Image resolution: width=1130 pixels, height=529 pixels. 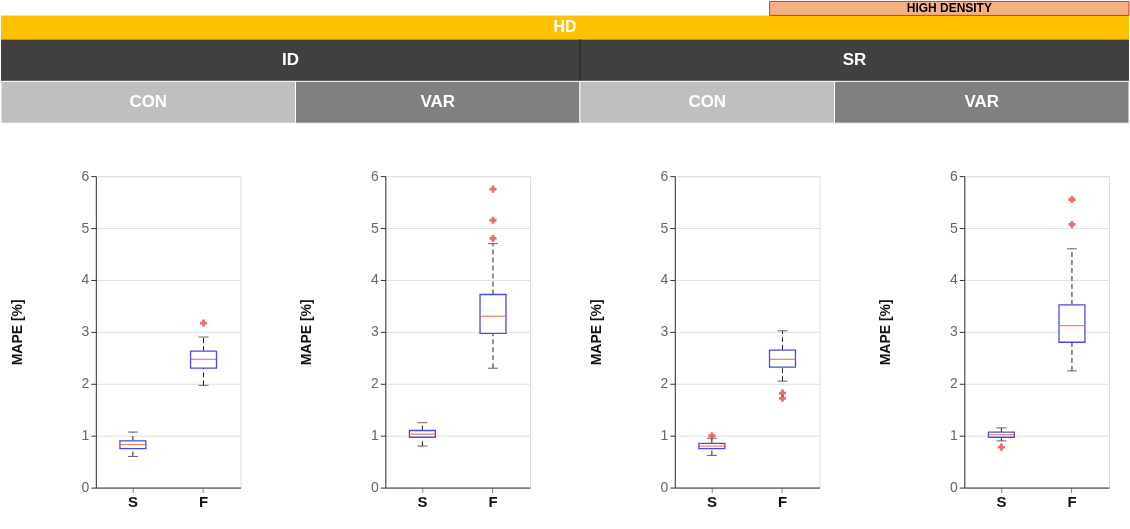 I want to click on text: HD, so click(x=565, y=27).